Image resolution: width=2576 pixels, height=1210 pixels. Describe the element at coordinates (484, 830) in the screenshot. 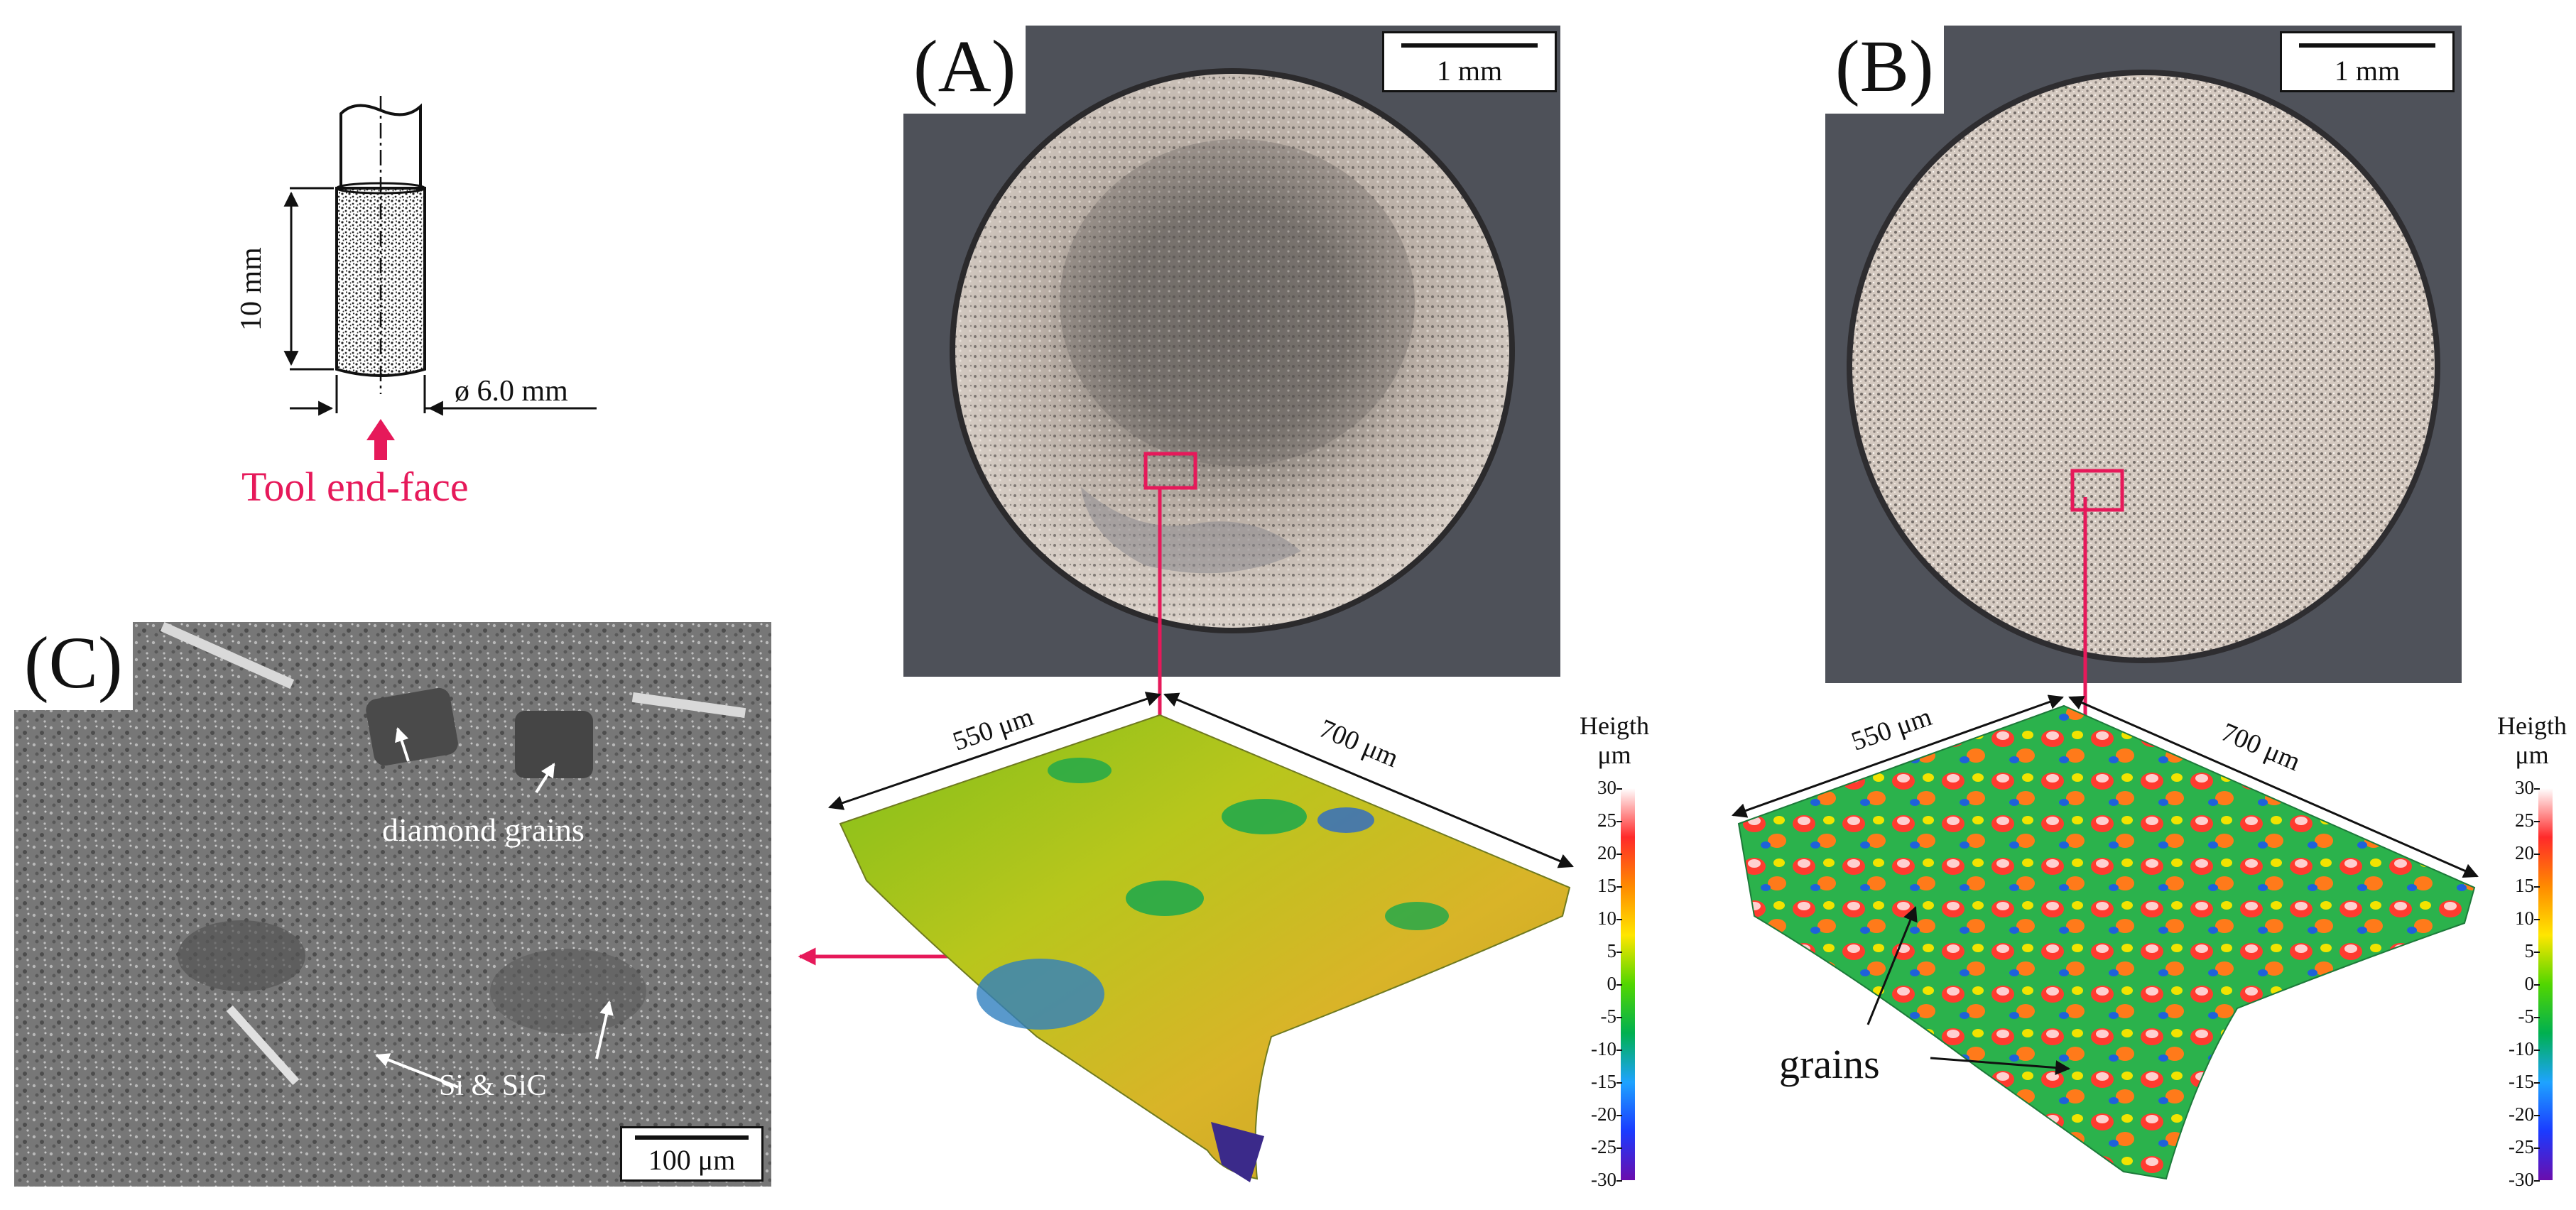

I see `diamond-grains-label: diamond grains` at that location.